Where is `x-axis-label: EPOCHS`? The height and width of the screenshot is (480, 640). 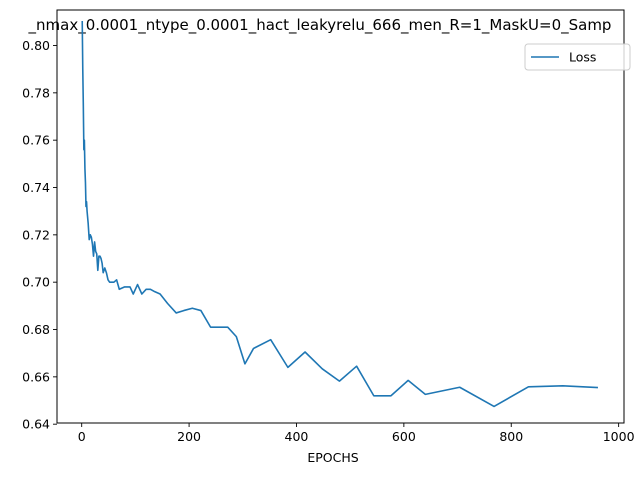 x-axis-label: EPOCHS is located at coordinates (332, 457).